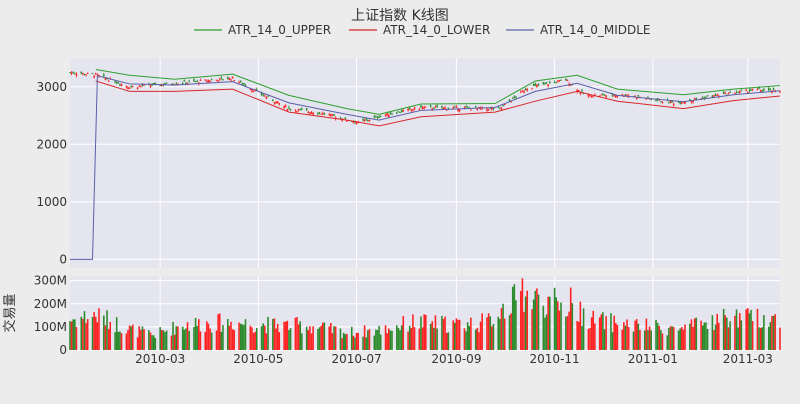 This screenshot has height=404, width=800. What do you see at coordinates (425, 97) in the screenshot?
I see `candlesticks` at bounding box center [425, 97].